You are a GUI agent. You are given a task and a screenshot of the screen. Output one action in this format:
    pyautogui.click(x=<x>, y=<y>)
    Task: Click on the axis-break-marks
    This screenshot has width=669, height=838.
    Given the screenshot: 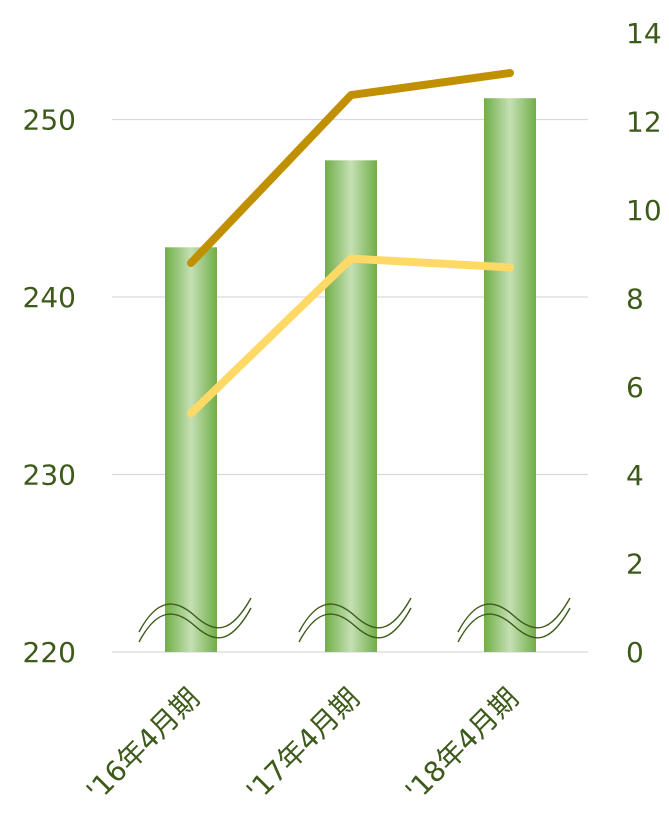 What is the action you would take?
    pyautogui.click(x=354, y=620)
    